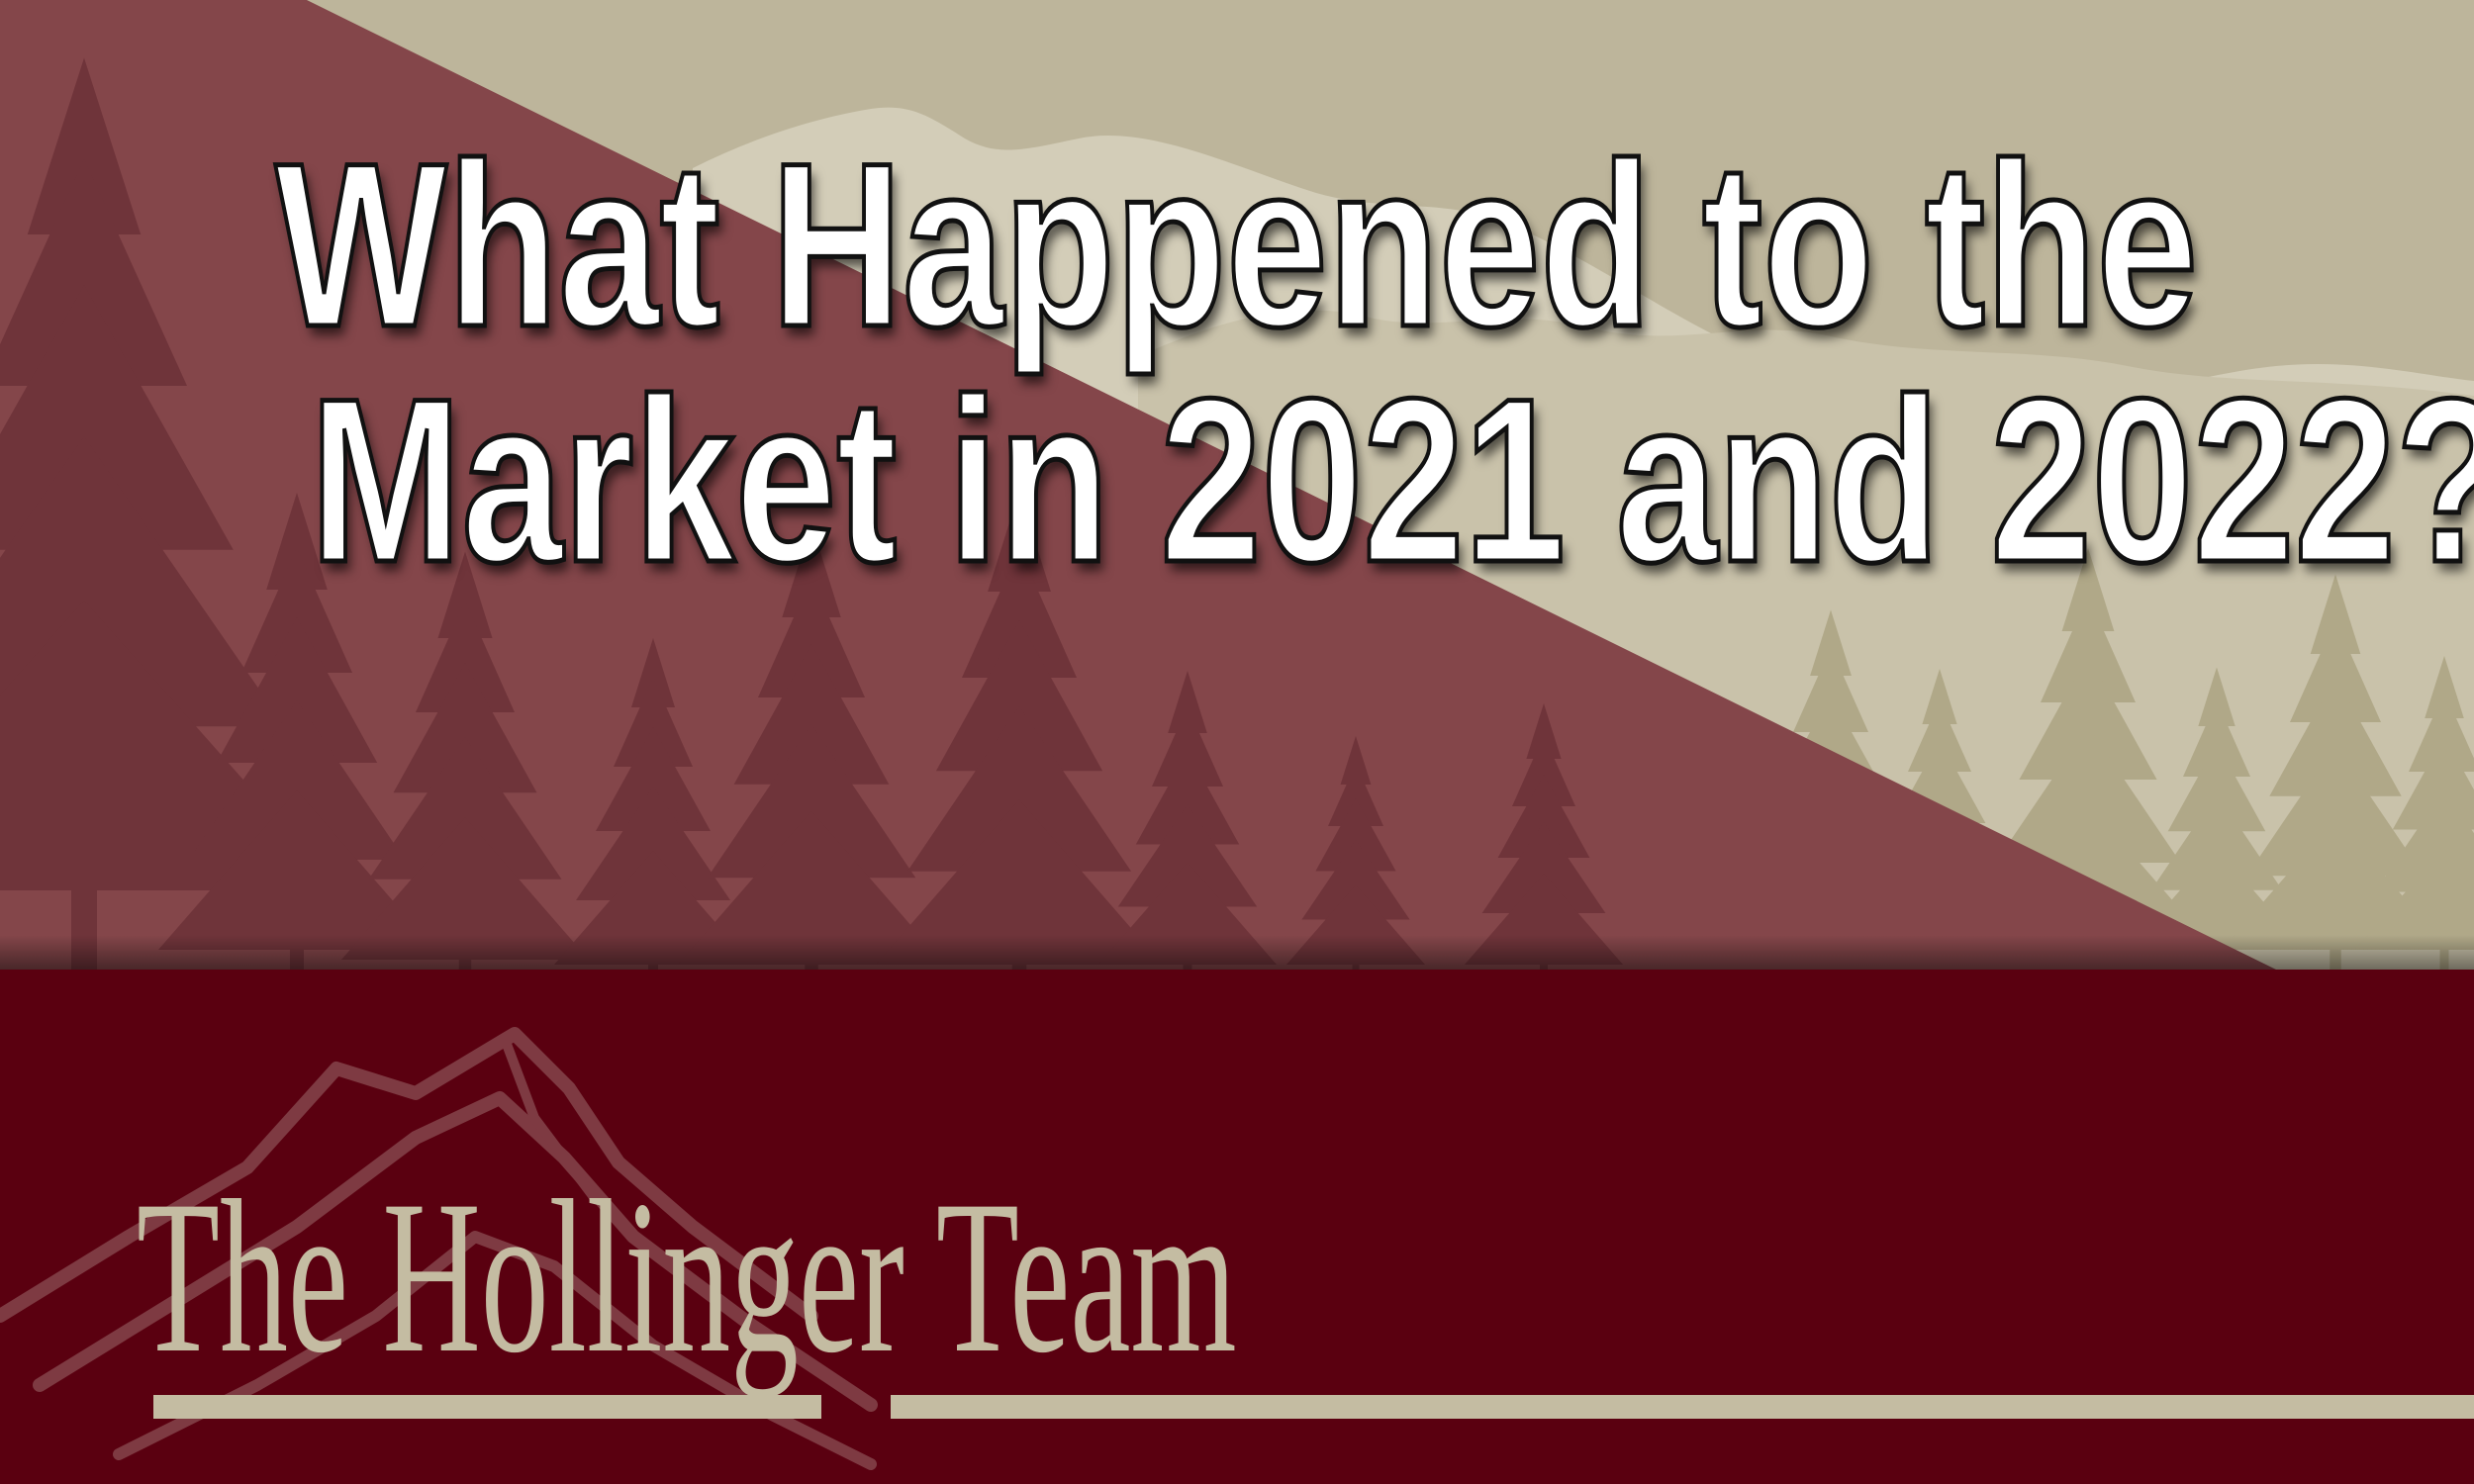  Describe the element at coordinates (1683, 1407) in the screenshot. I see `brand-underline-right` at that location.